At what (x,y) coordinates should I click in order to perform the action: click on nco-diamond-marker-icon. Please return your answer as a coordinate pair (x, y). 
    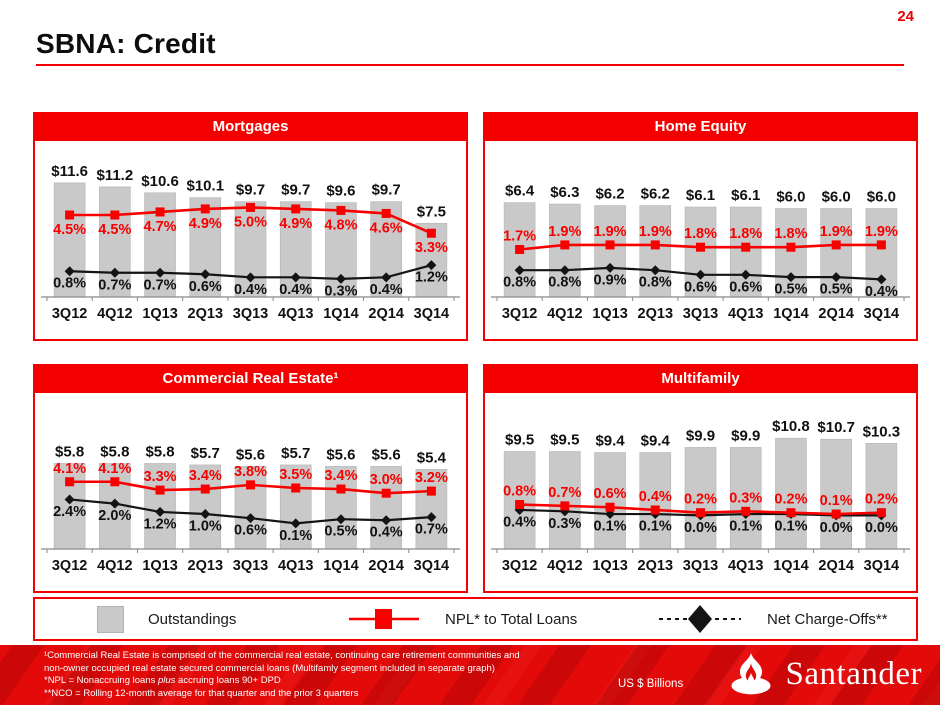
    Looking at the image, I should click on (700, 619).